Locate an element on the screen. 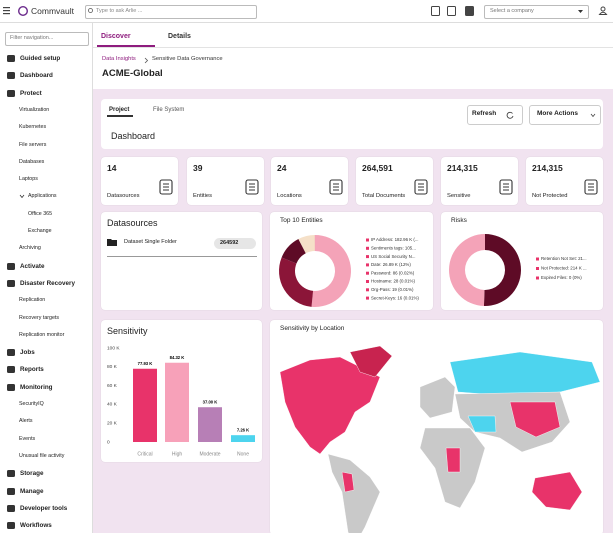 This screenshot has width=613, height=533. nav-item: Archiving is located at coordinates (30, 248).